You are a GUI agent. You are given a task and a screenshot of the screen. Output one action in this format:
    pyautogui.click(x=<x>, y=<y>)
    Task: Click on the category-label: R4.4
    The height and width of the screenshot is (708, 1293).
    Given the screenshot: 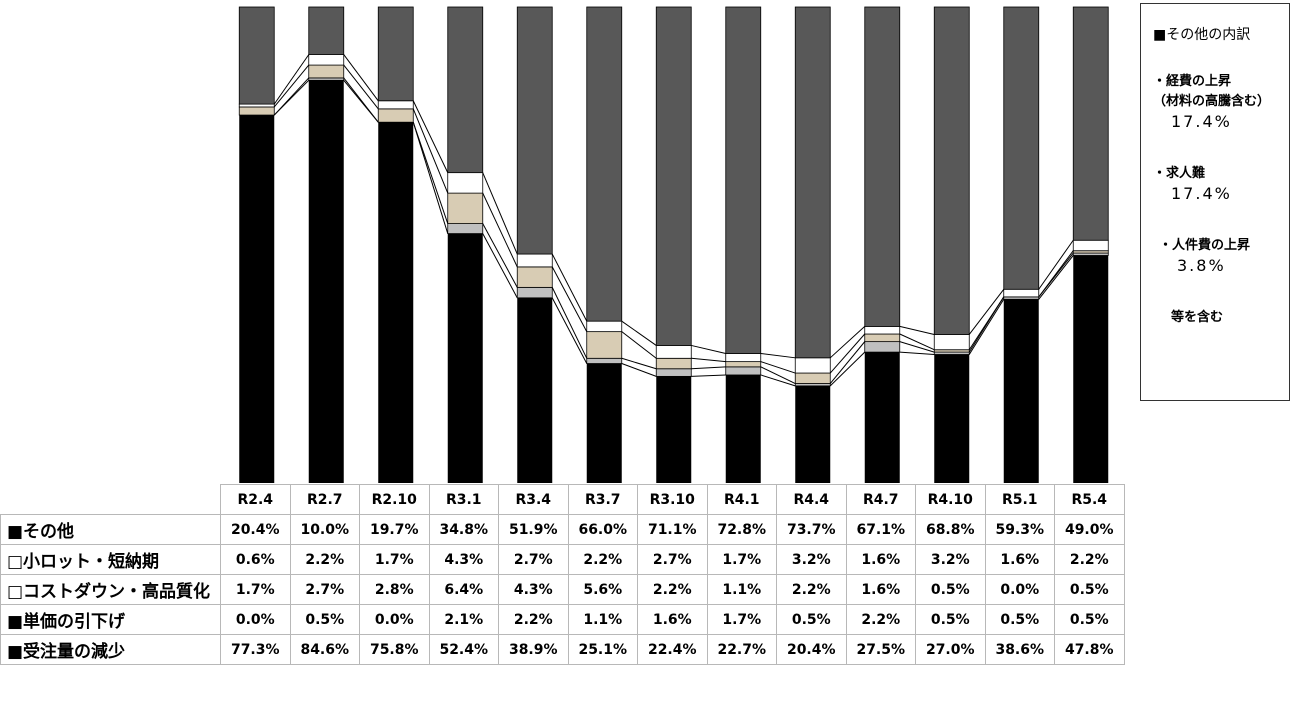 What is the action you would take?
    pyautogui.click(x=811, y=499)
    